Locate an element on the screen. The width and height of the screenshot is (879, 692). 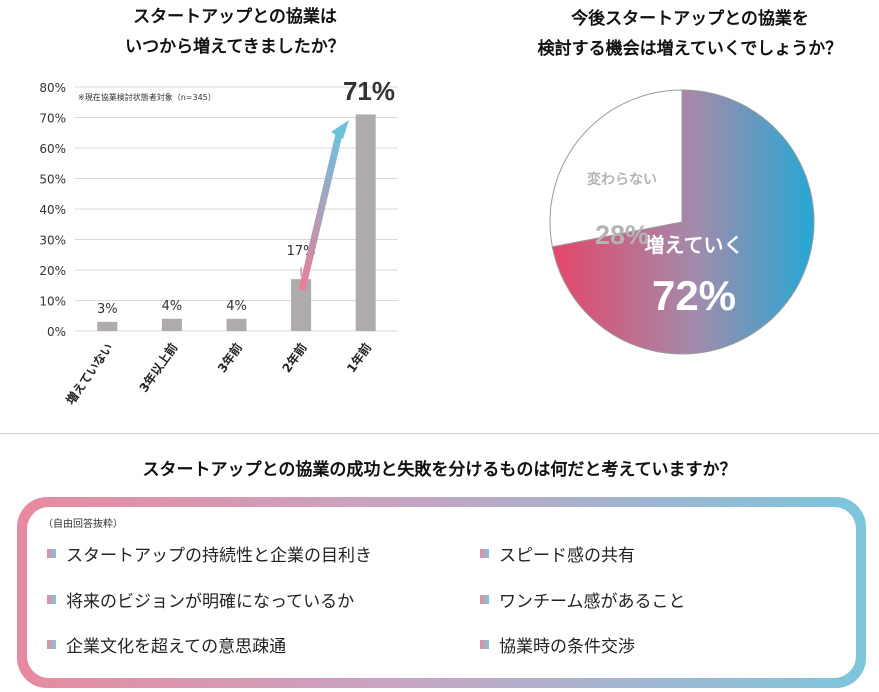
pie-chart-title: 今後スタートアップとの協業を 検討する機会は増えていくでしょうか？ is located at coordinates (690, 34).